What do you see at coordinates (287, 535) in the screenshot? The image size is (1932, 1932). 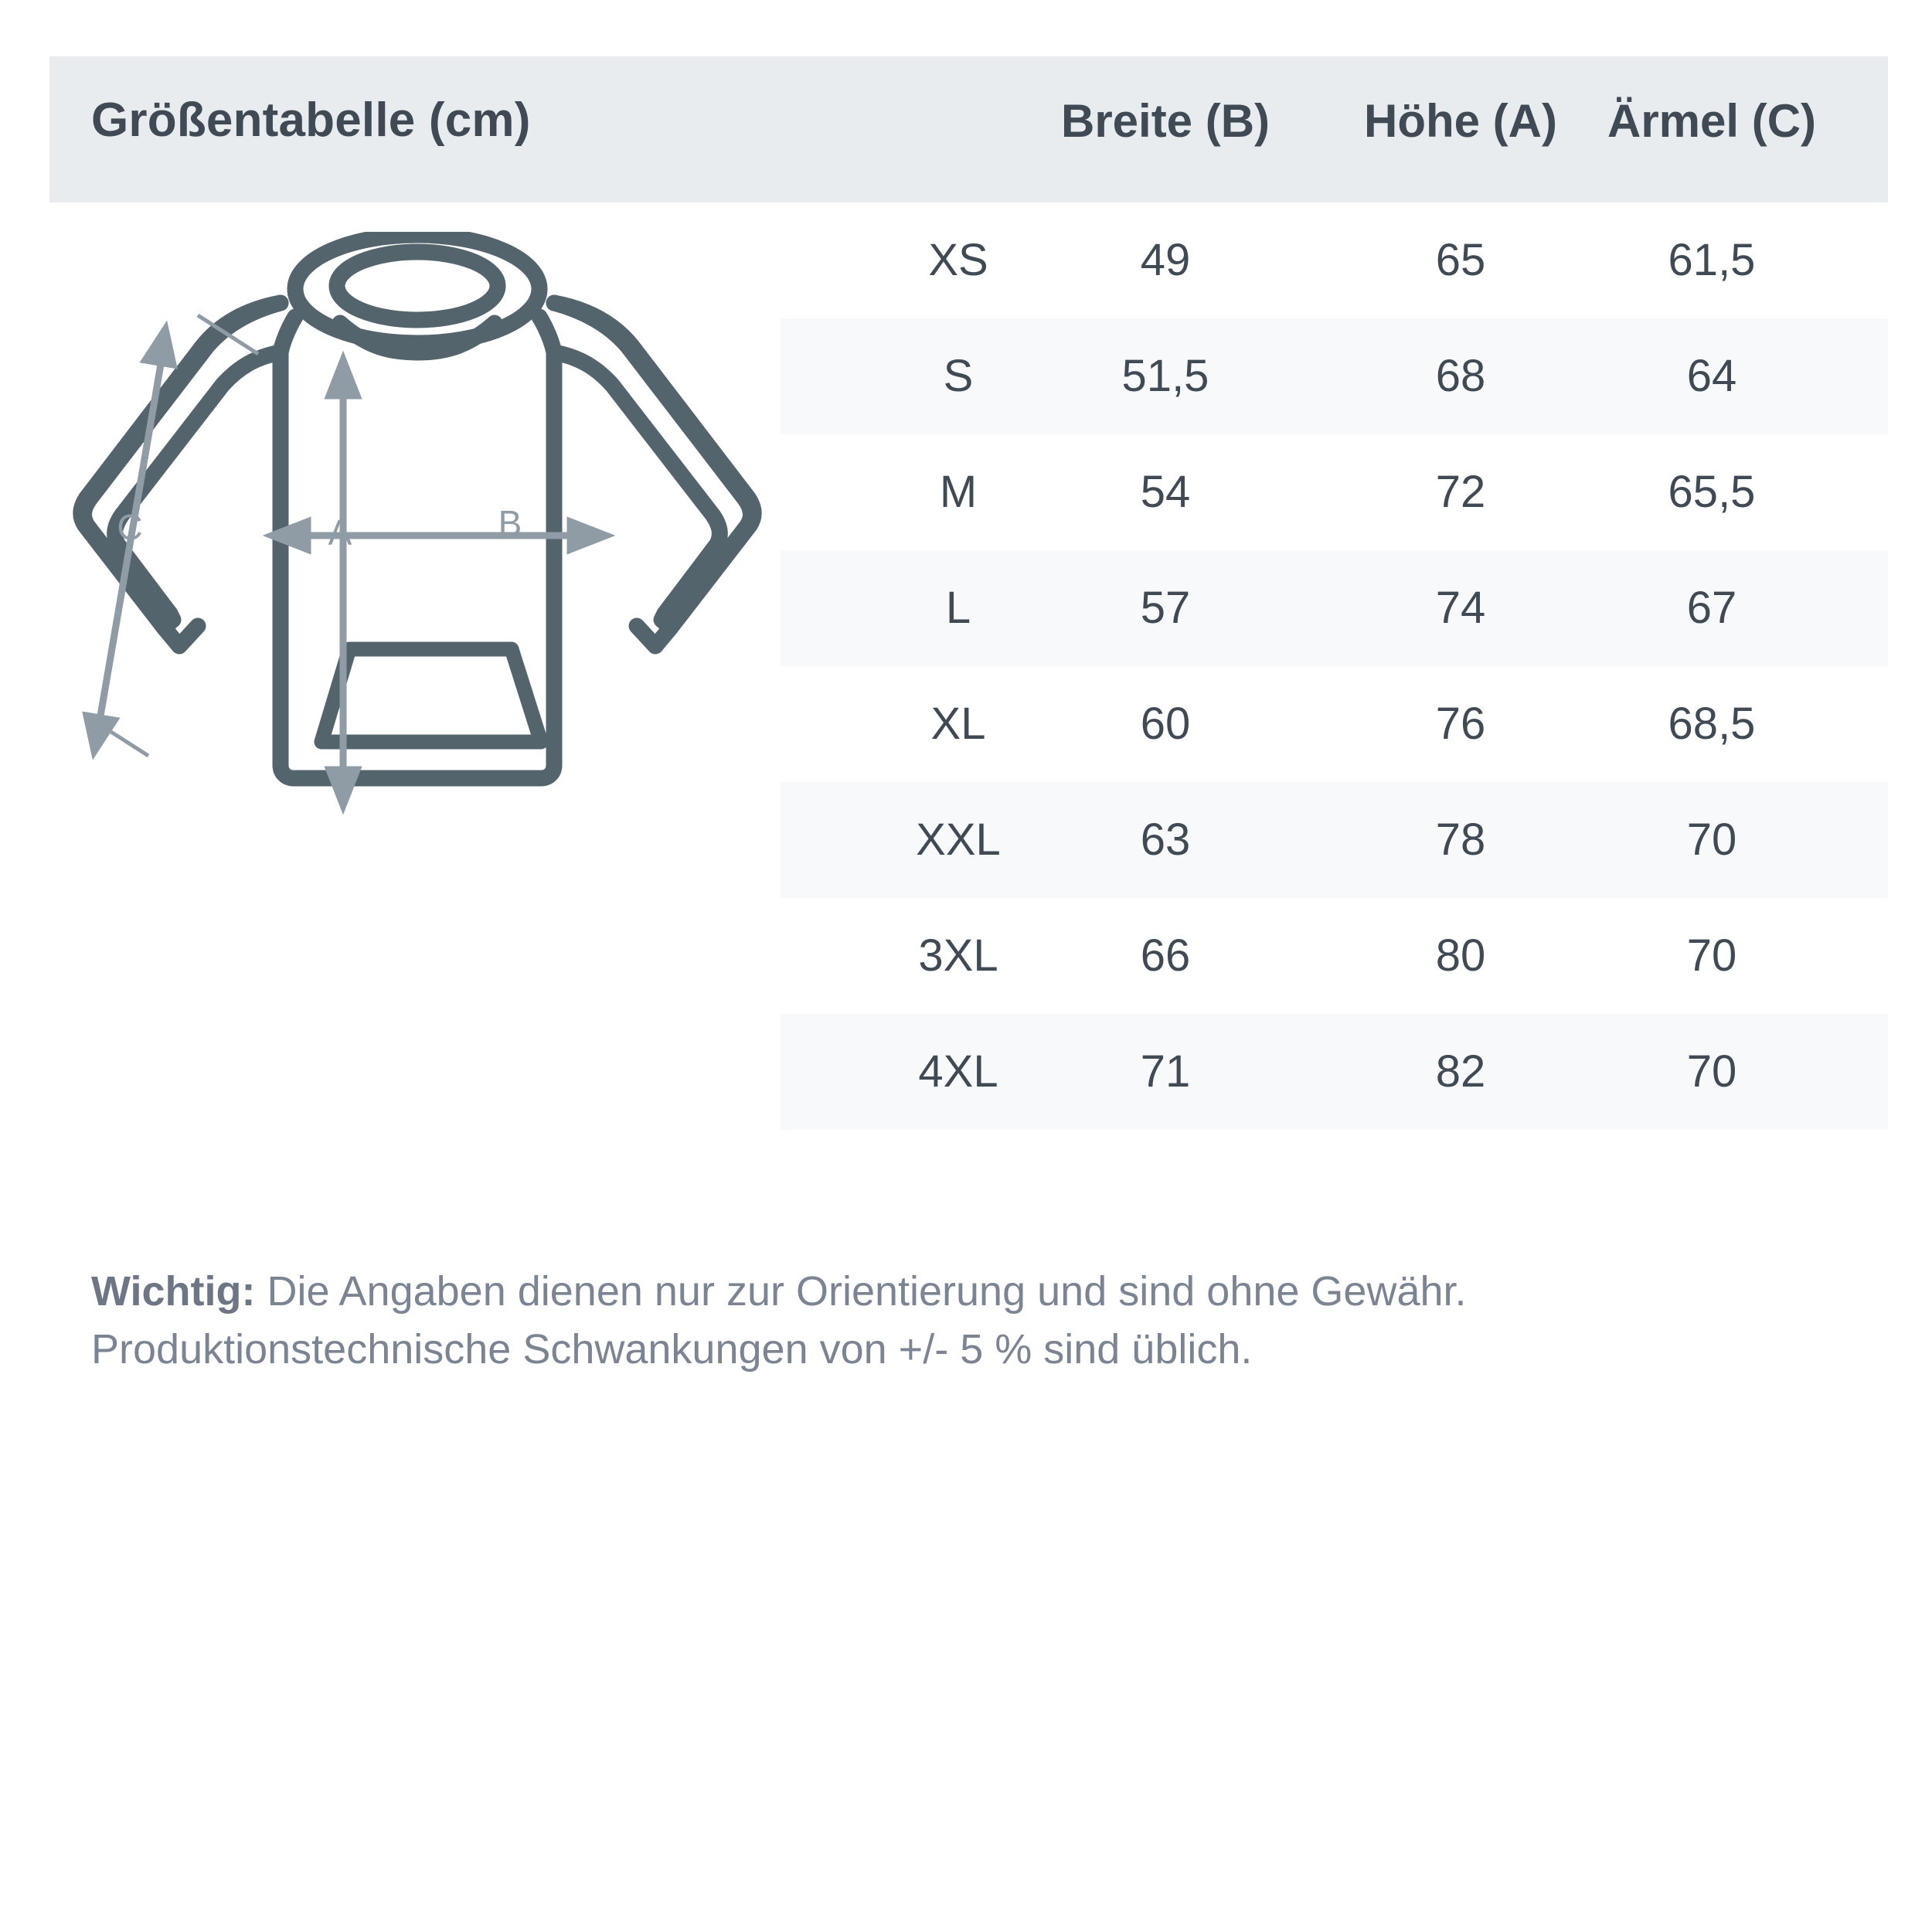 I see `arrow-b-head-left` at bounding box center [287, 535].